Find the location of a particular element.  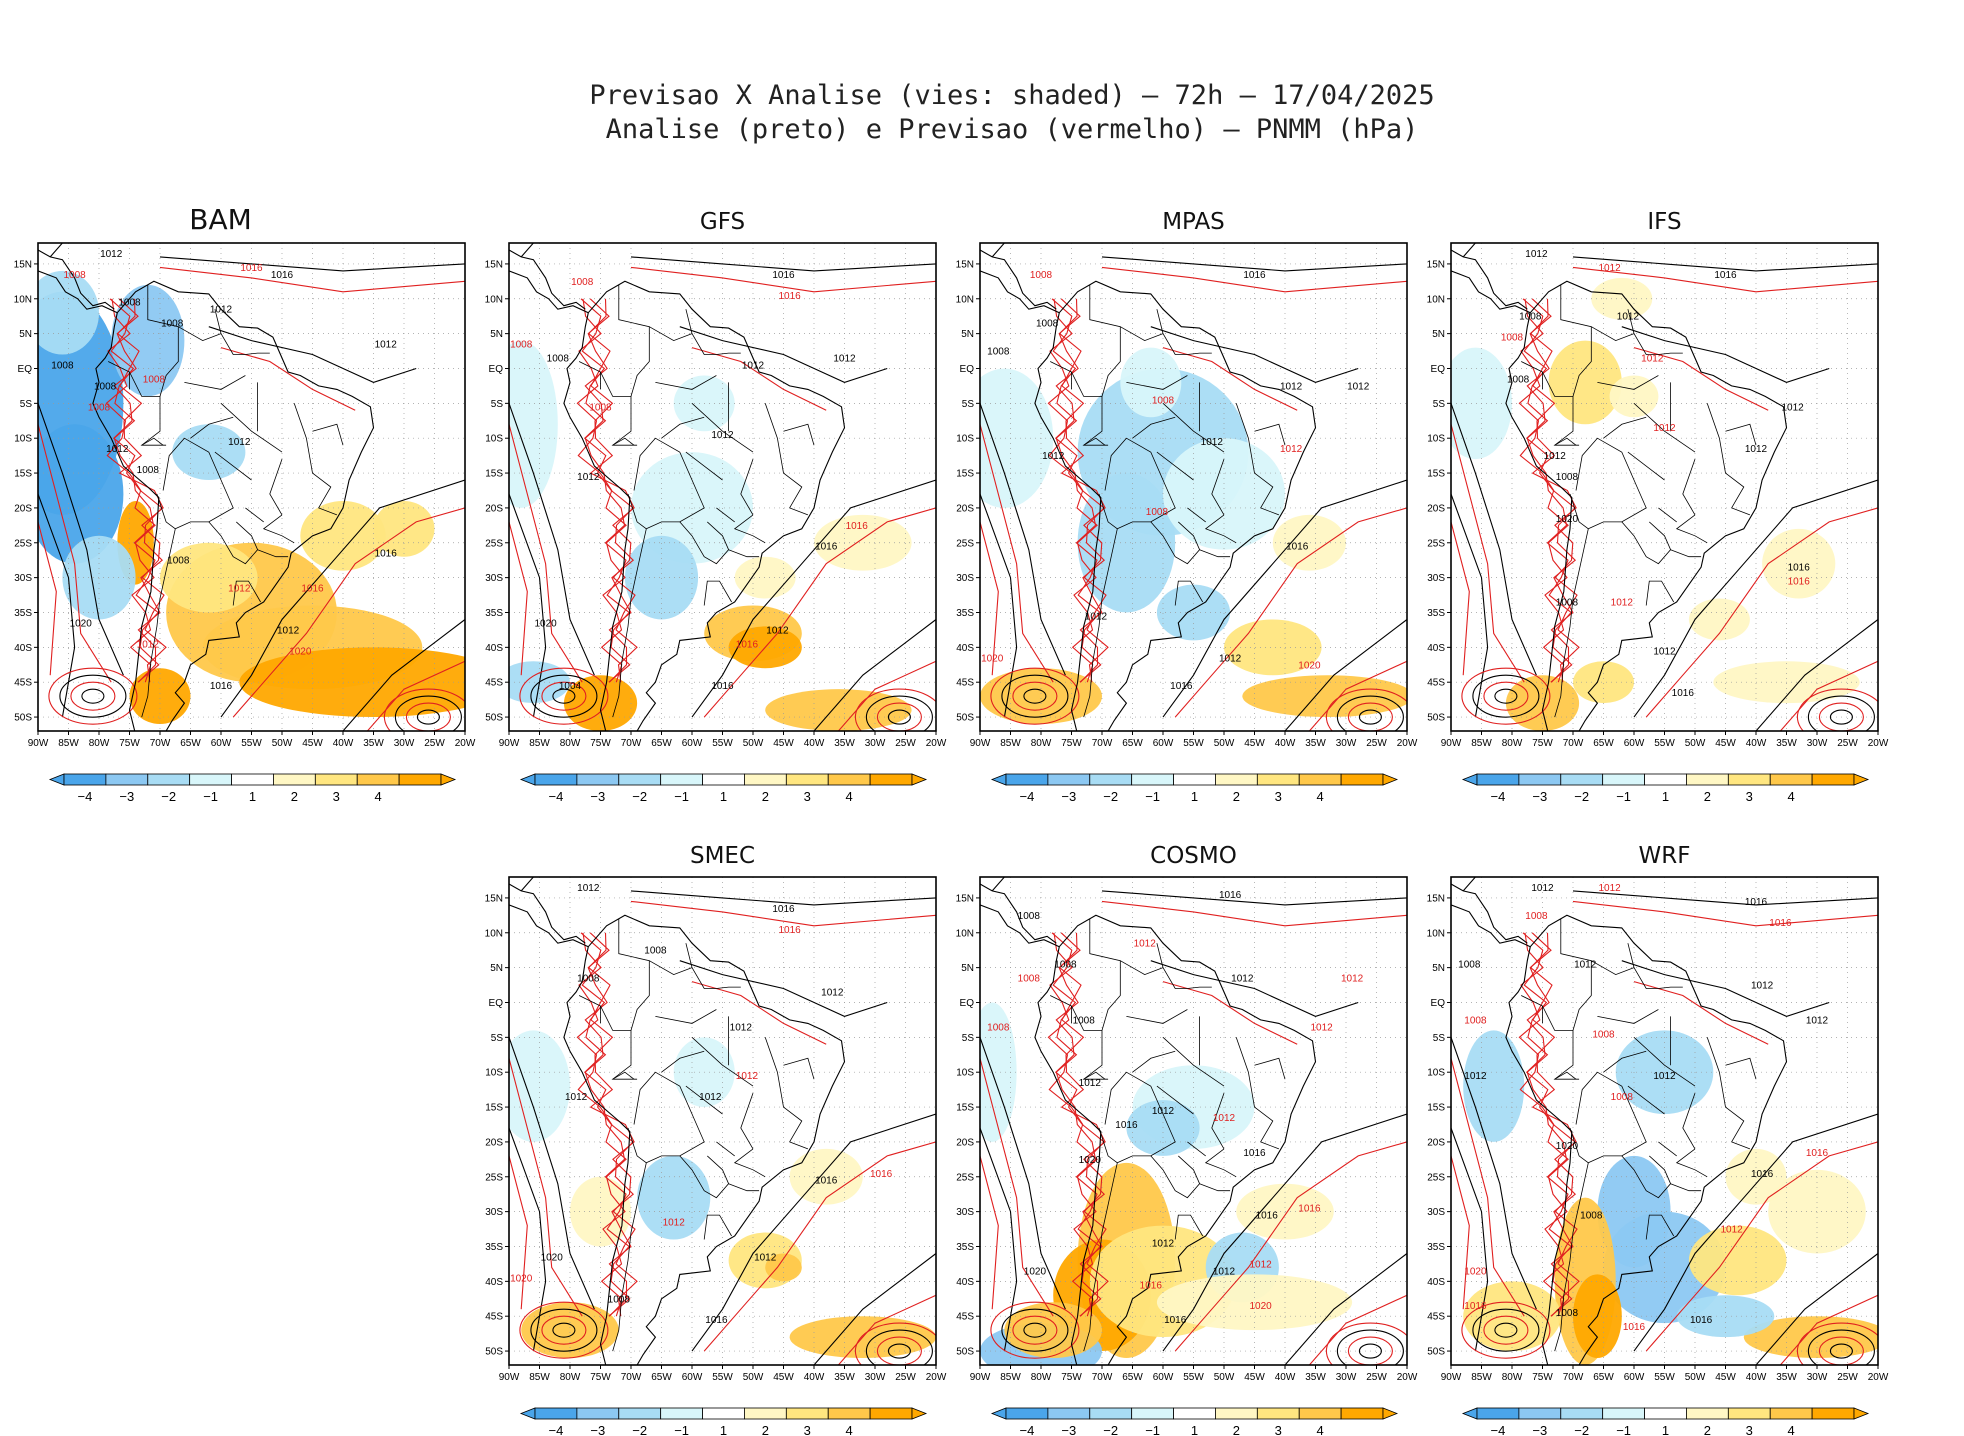

colorbar-arrow-low is located at coordinates (998, 779).